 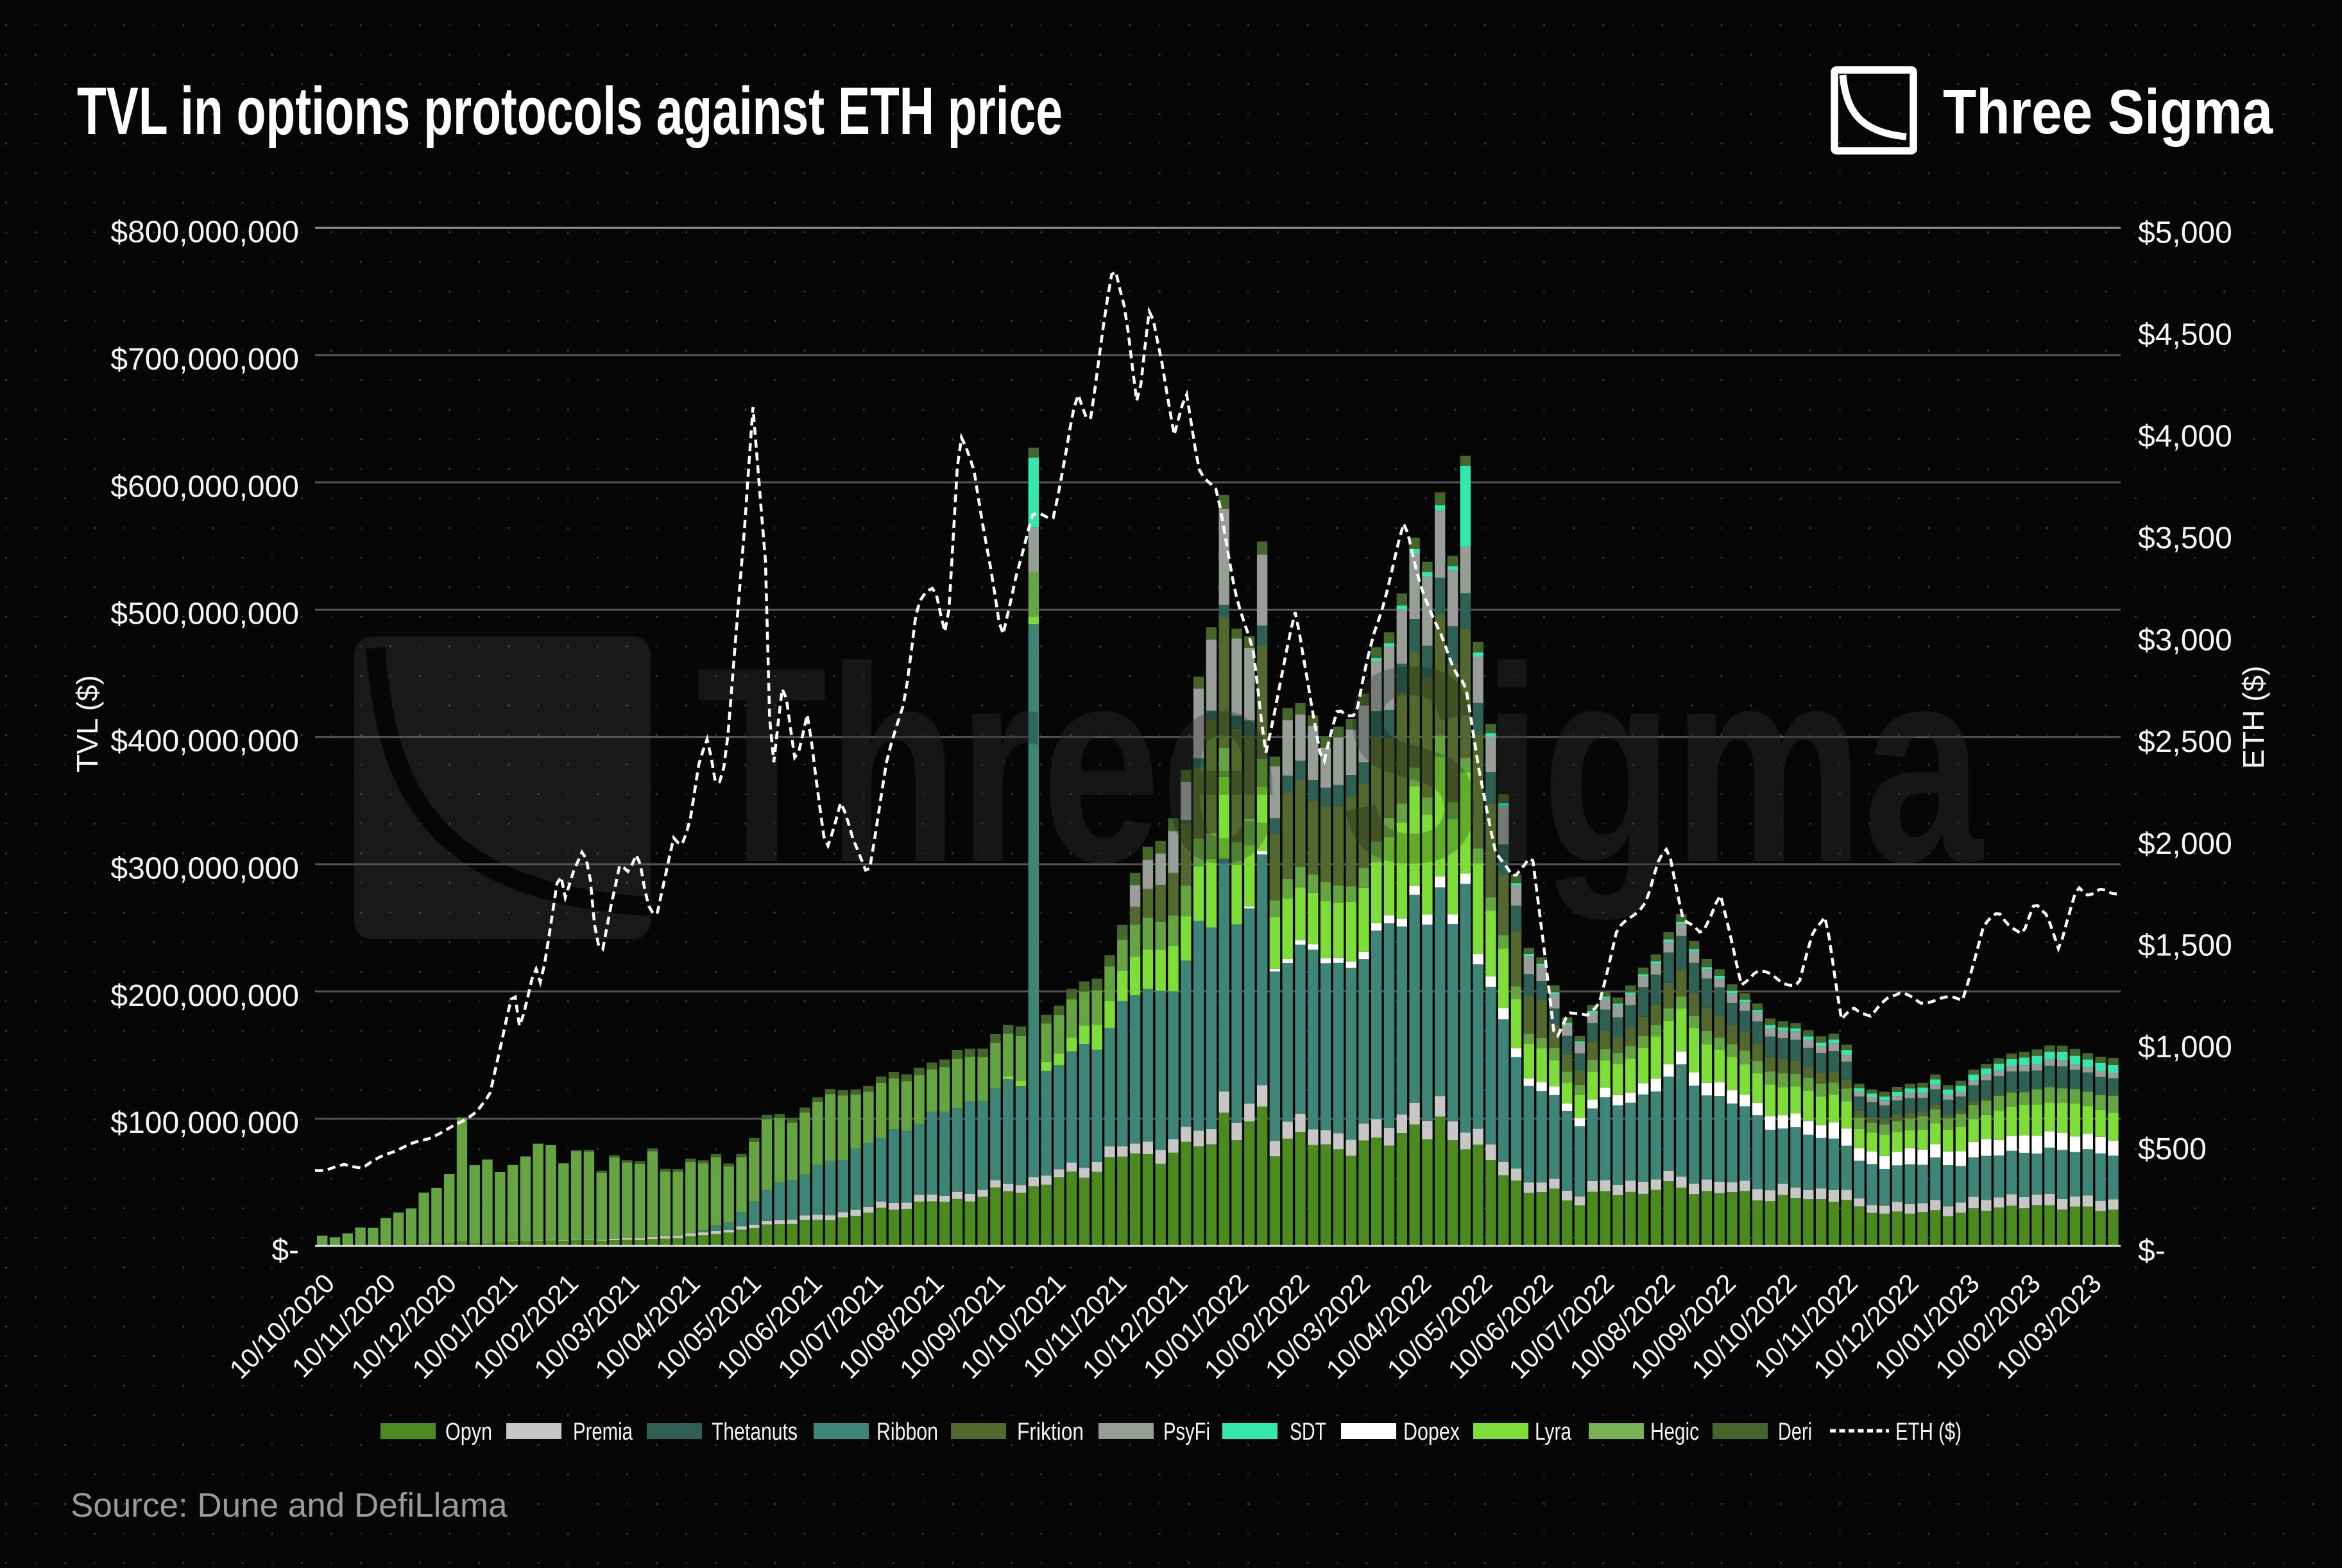 What do you see at coordinates (204, 360) in the screenshot?
I see `svg-text: $700,000,000` at bounding box center [204, 360].